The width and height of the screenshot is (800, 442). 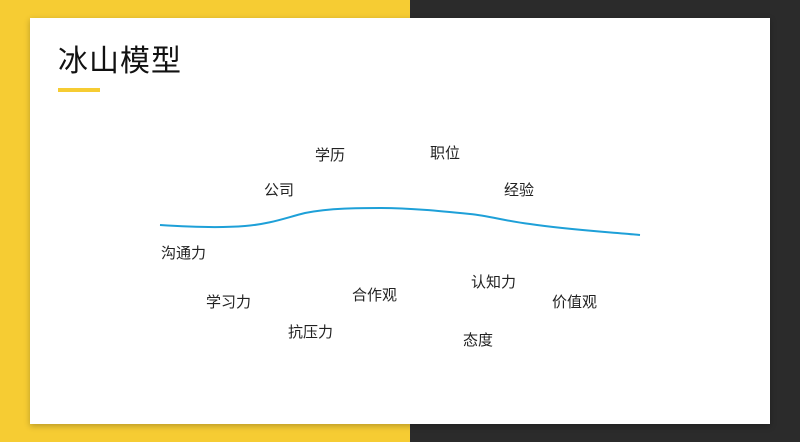 I want to click on term-learning: 学习力, so click(x=229, y=302).